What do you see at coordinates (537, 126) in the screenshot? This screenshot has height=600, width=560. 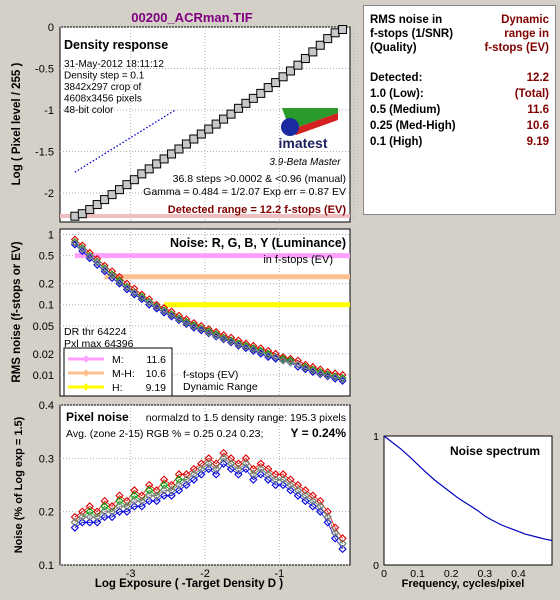 I see `summary-value: 10.6` at bounding box center [537, 126].